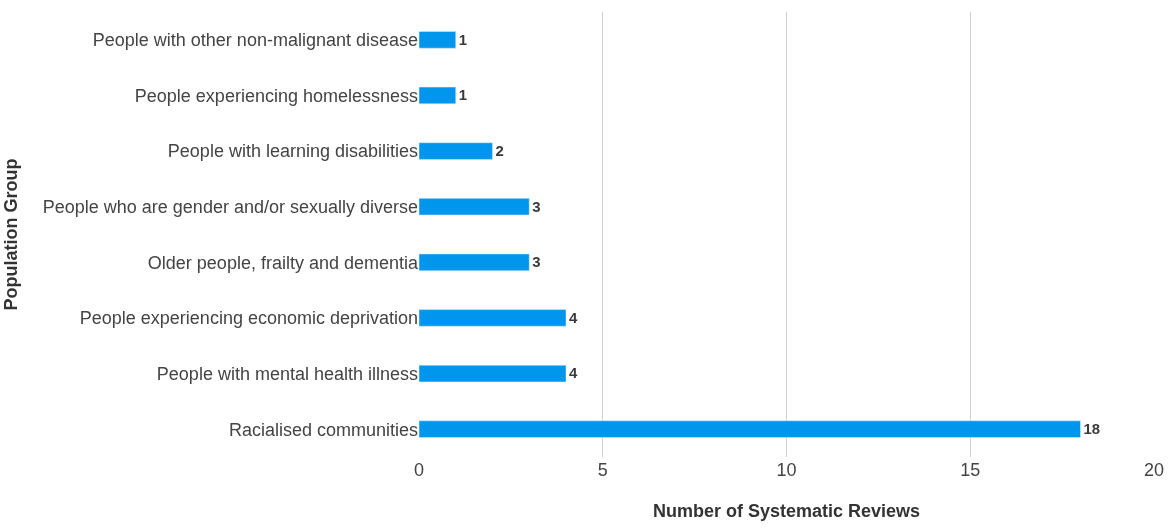 The image size is (1174, 528). I want to click on data-label: 18, so click(1092, 429).